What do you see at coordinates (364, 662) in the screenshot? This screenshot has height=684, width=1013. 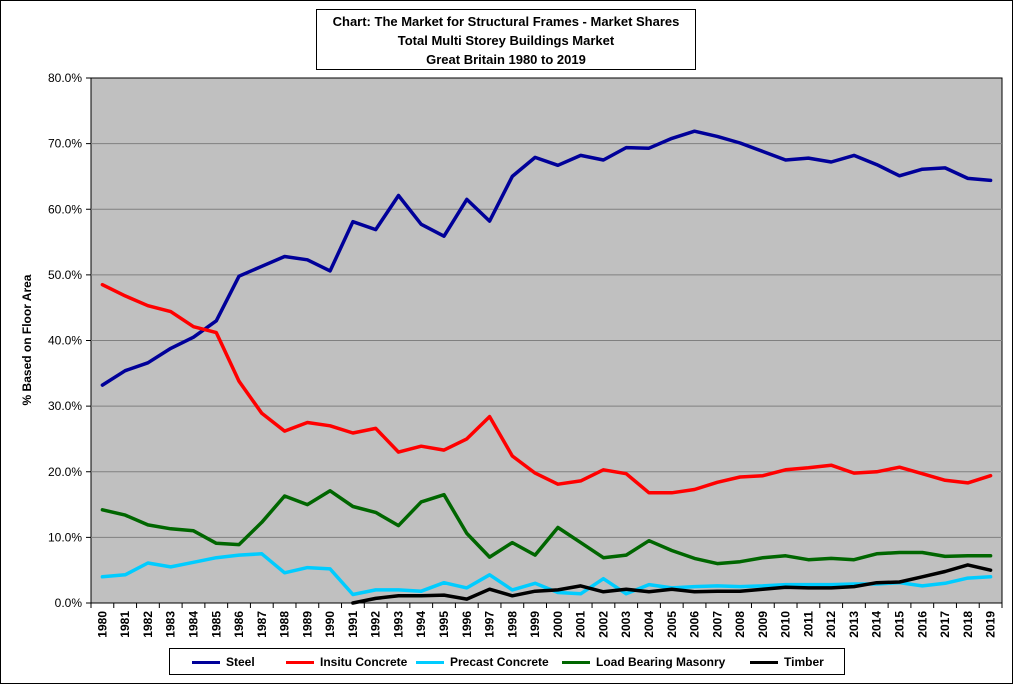 I see `legend-label: Insitu Concrete` at bounding box center [364, 662].